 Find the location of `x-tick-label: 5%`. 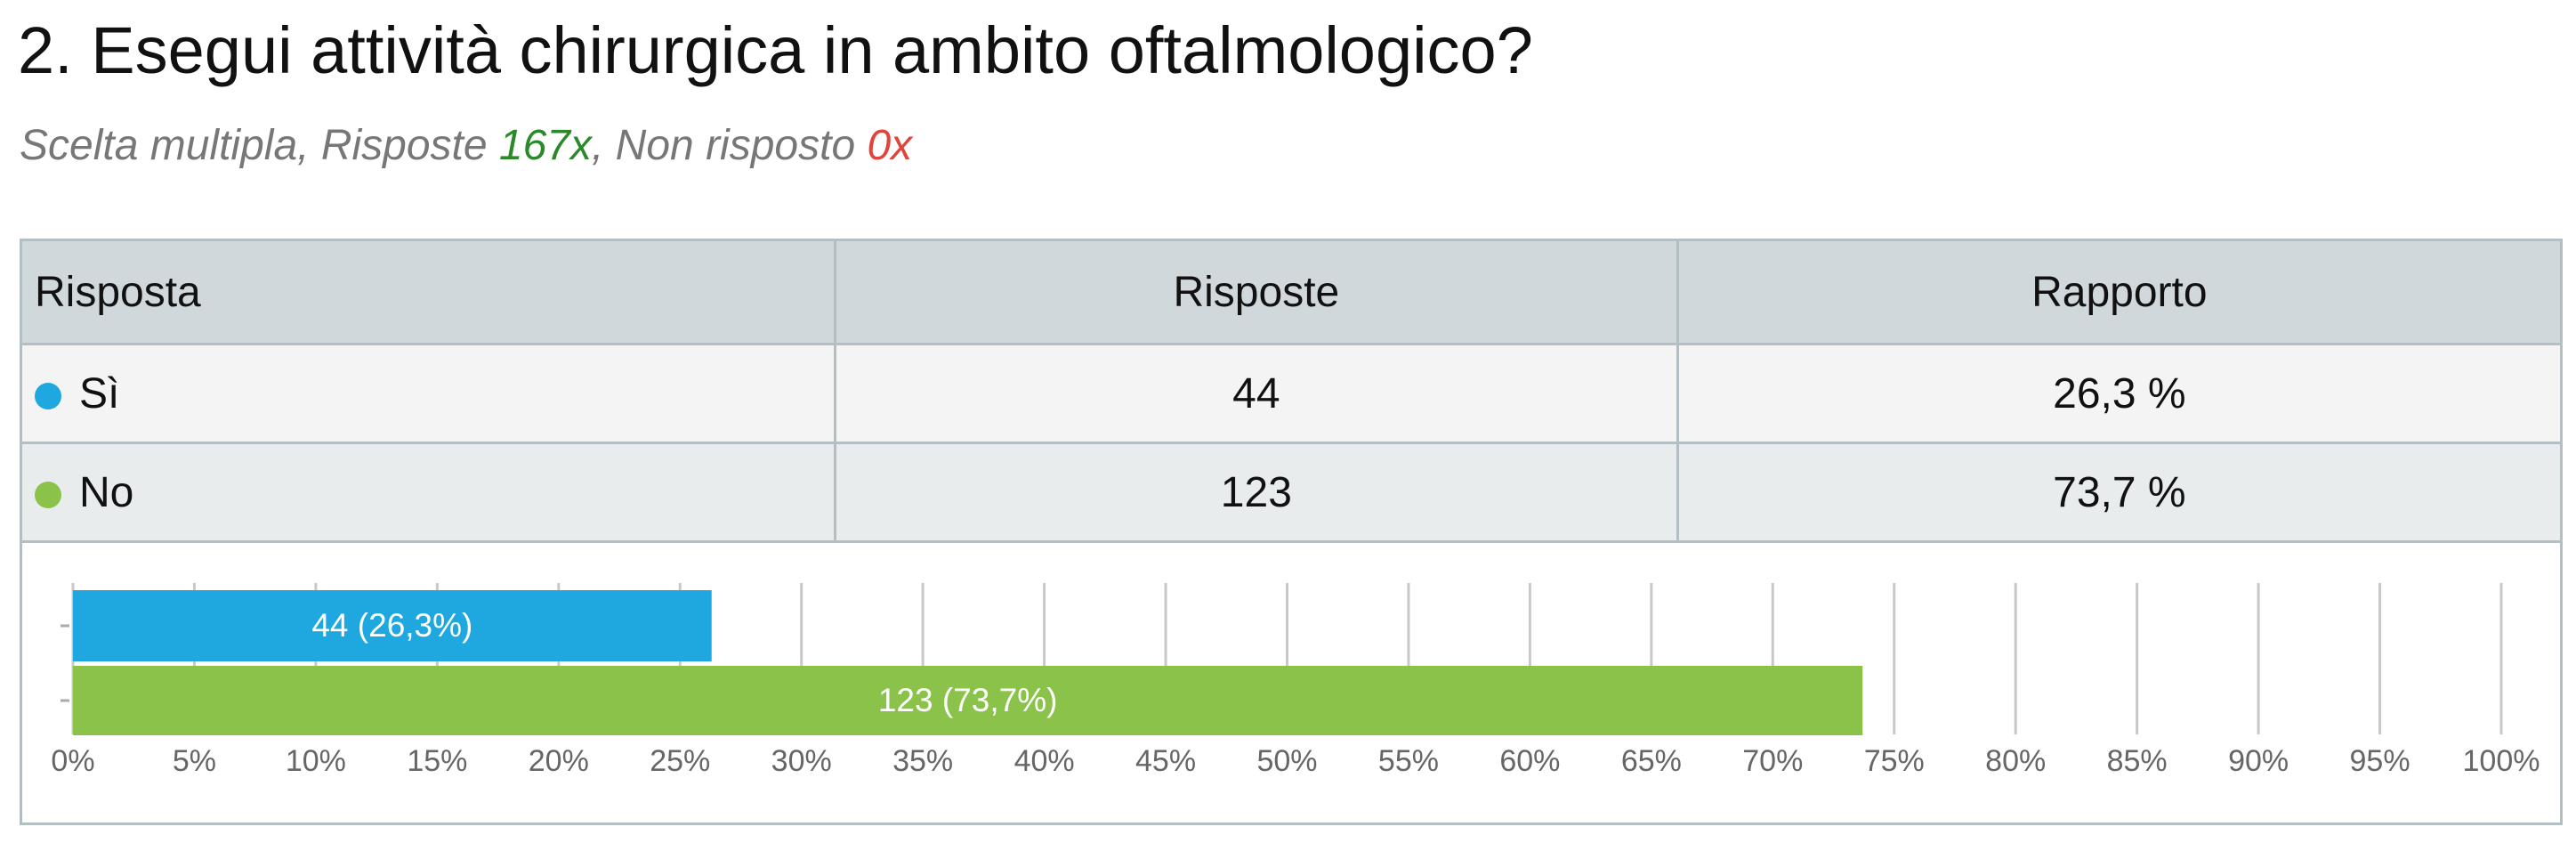

x-tick-label: 5% is located at coordinates (194, 761).